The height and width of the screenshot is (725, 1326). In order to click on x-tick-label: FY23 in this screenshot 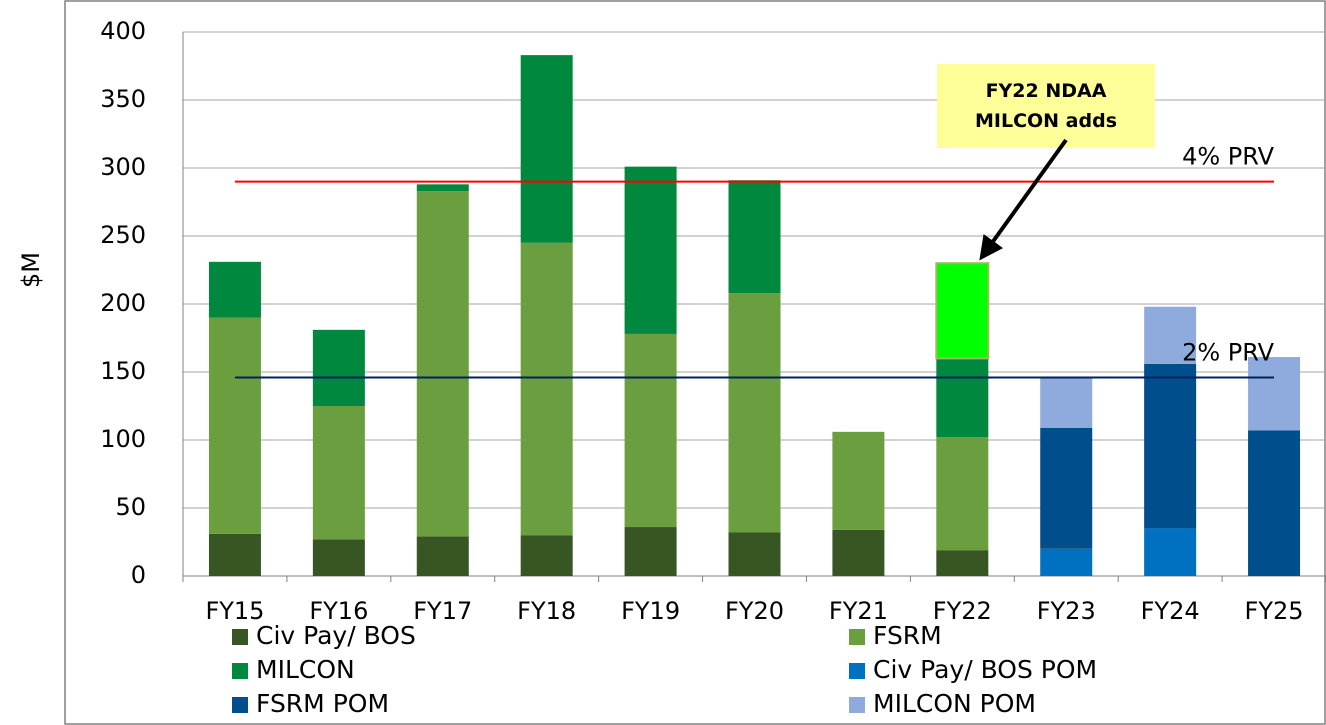, I will do `click(1066, 611)`.